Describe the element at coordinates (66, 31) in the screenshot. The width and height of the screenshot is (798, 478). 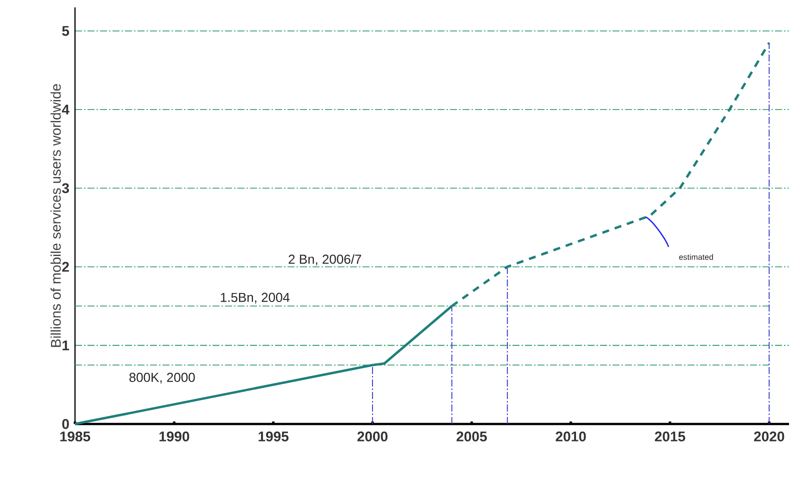
I see `y-tick-label: 5` at that location.